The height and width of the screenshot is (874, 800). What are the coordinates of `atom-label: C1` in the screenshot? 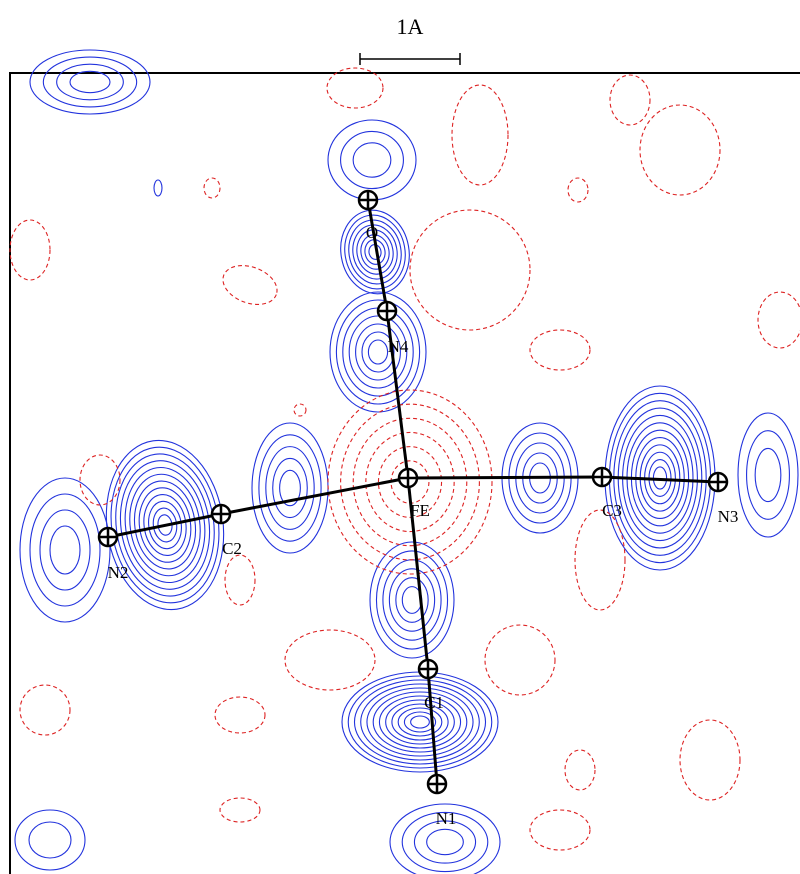 It's located at (434, 702).